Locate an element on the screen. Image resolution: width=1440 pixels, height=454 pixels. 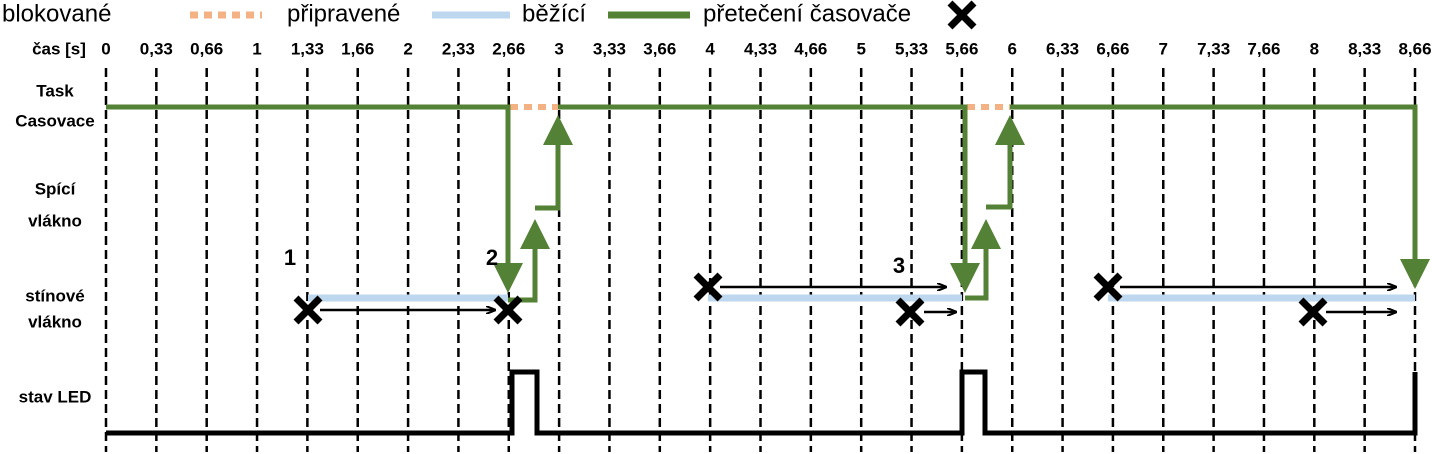
tick-label: 2 is located at coordinates (407, 48).